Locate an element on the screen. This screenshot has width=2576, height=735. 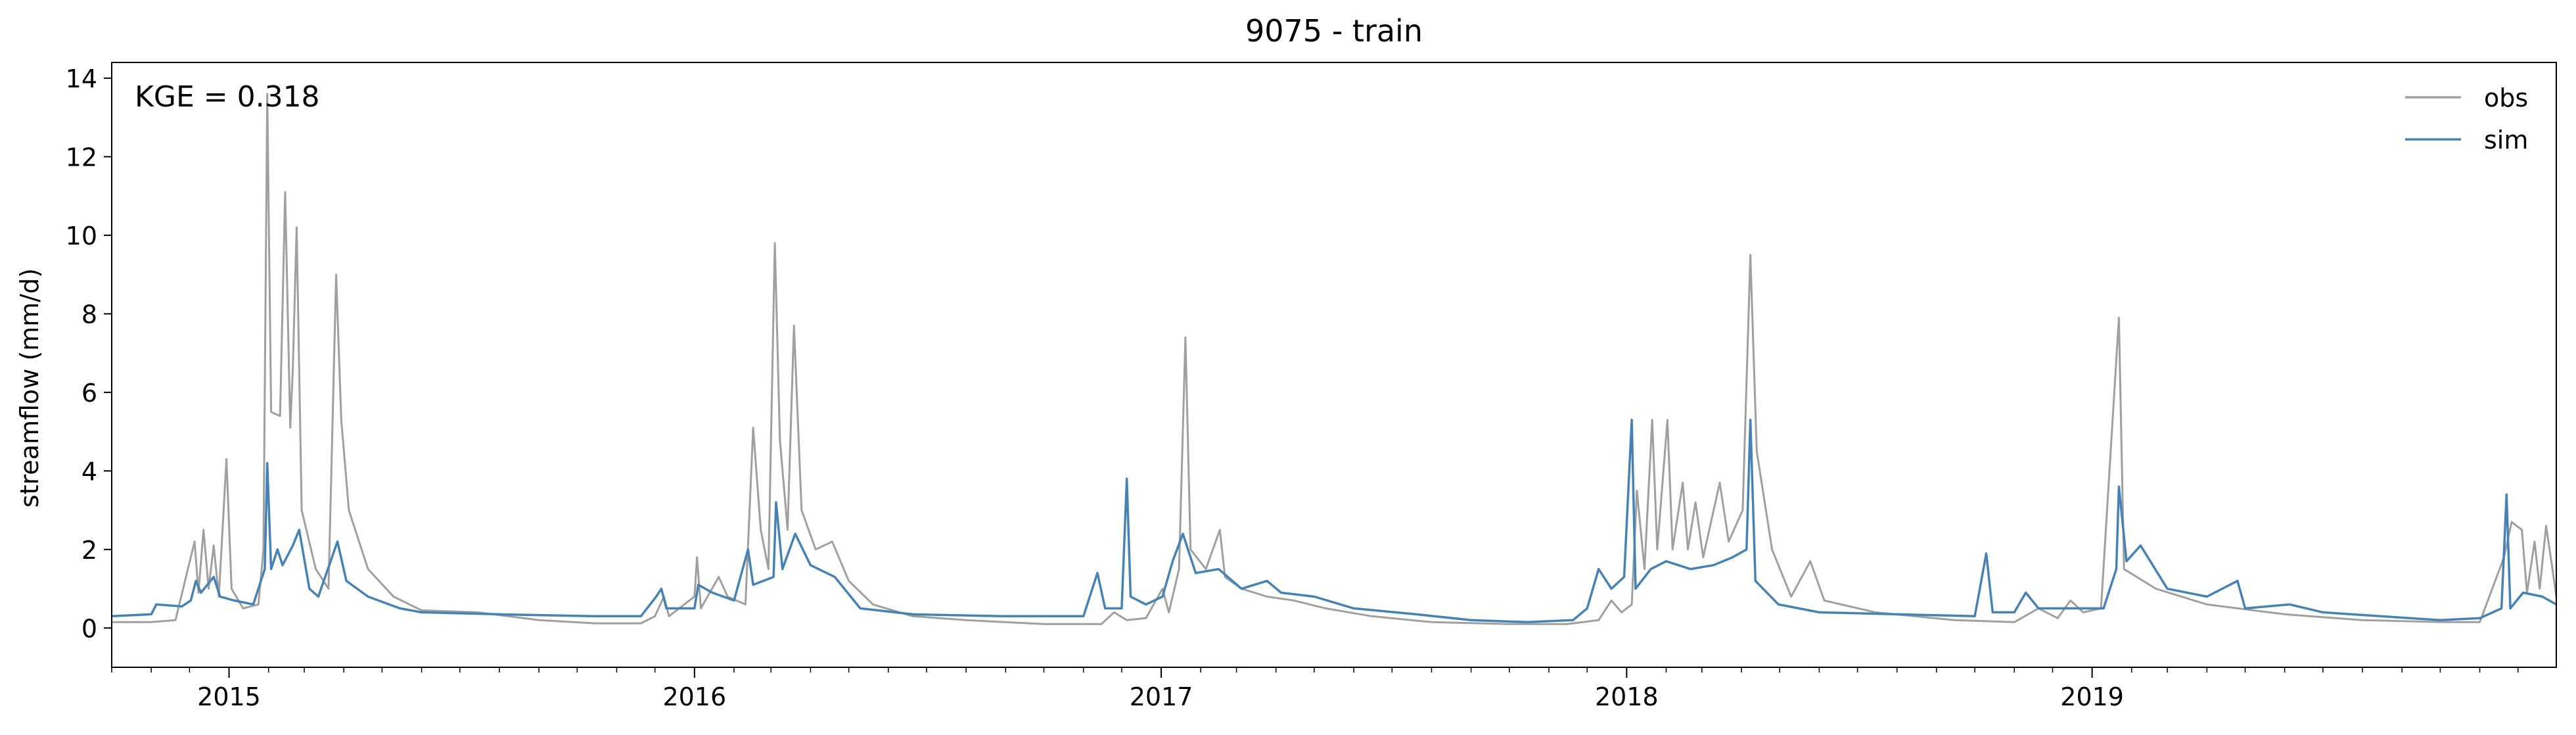
x-tick-label: 2016 is located at coordinates (694, 696).